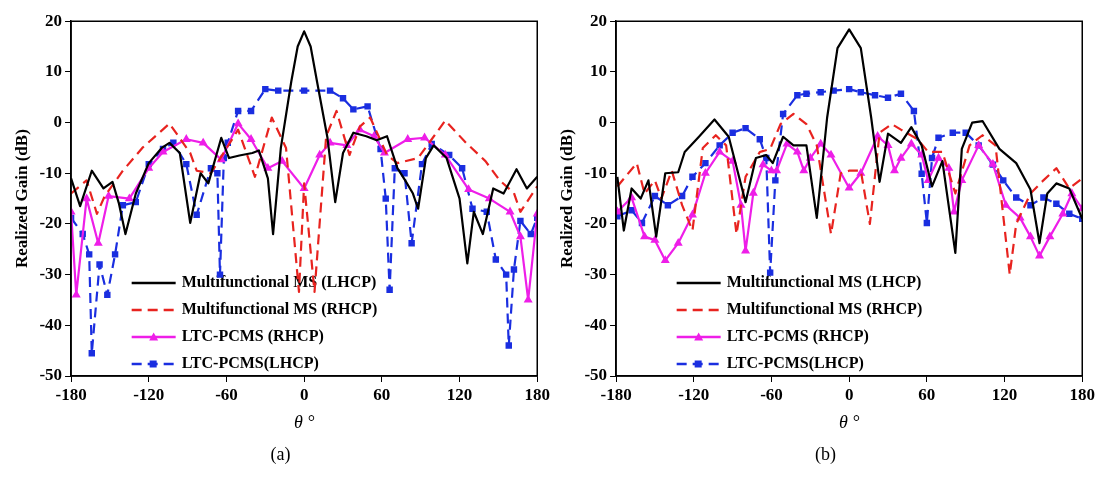  Describe the element at coordinates (824, 282) in the screenshot. I see `legend-label: Multifunctional MS (LHCP)` at that location.